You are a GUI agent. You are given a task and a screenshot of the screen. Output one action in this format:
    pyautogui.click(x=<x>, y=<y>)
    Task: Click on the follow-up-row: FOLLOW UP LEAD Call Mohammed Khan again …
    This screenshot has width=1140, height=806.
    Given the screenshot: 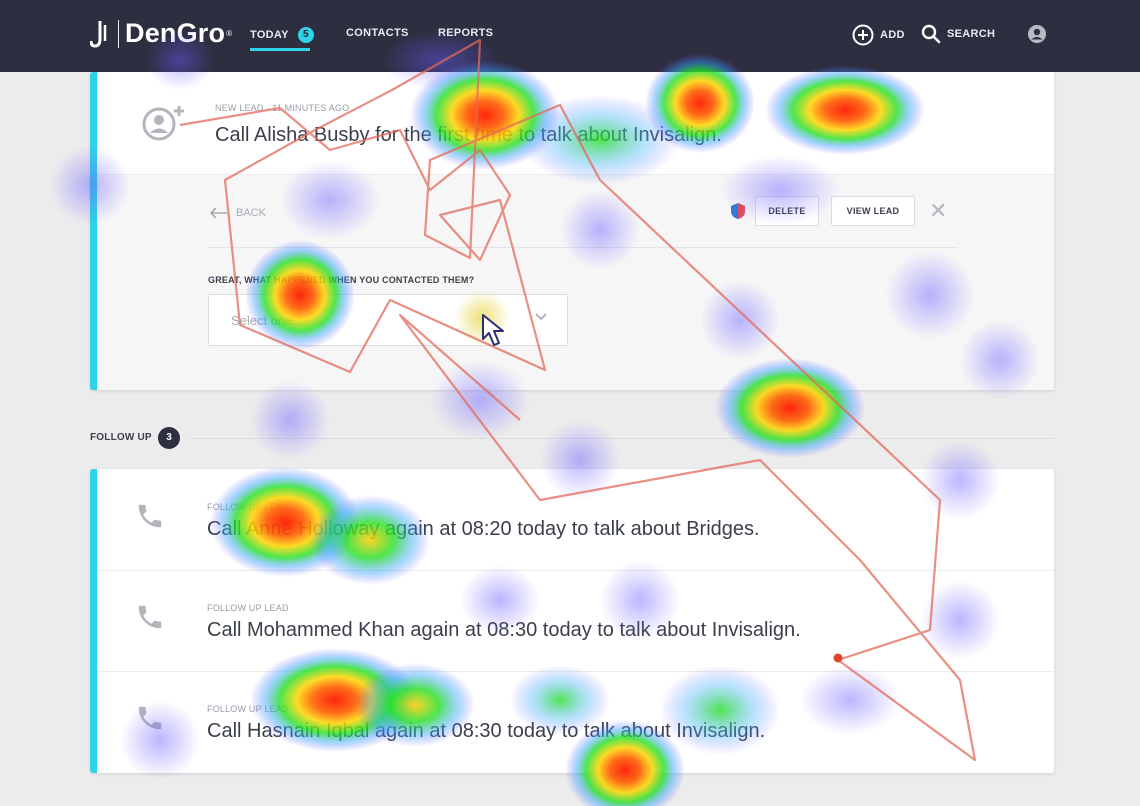 What is the action you would take?
    pyautogui.click(x=575, y=621)
    